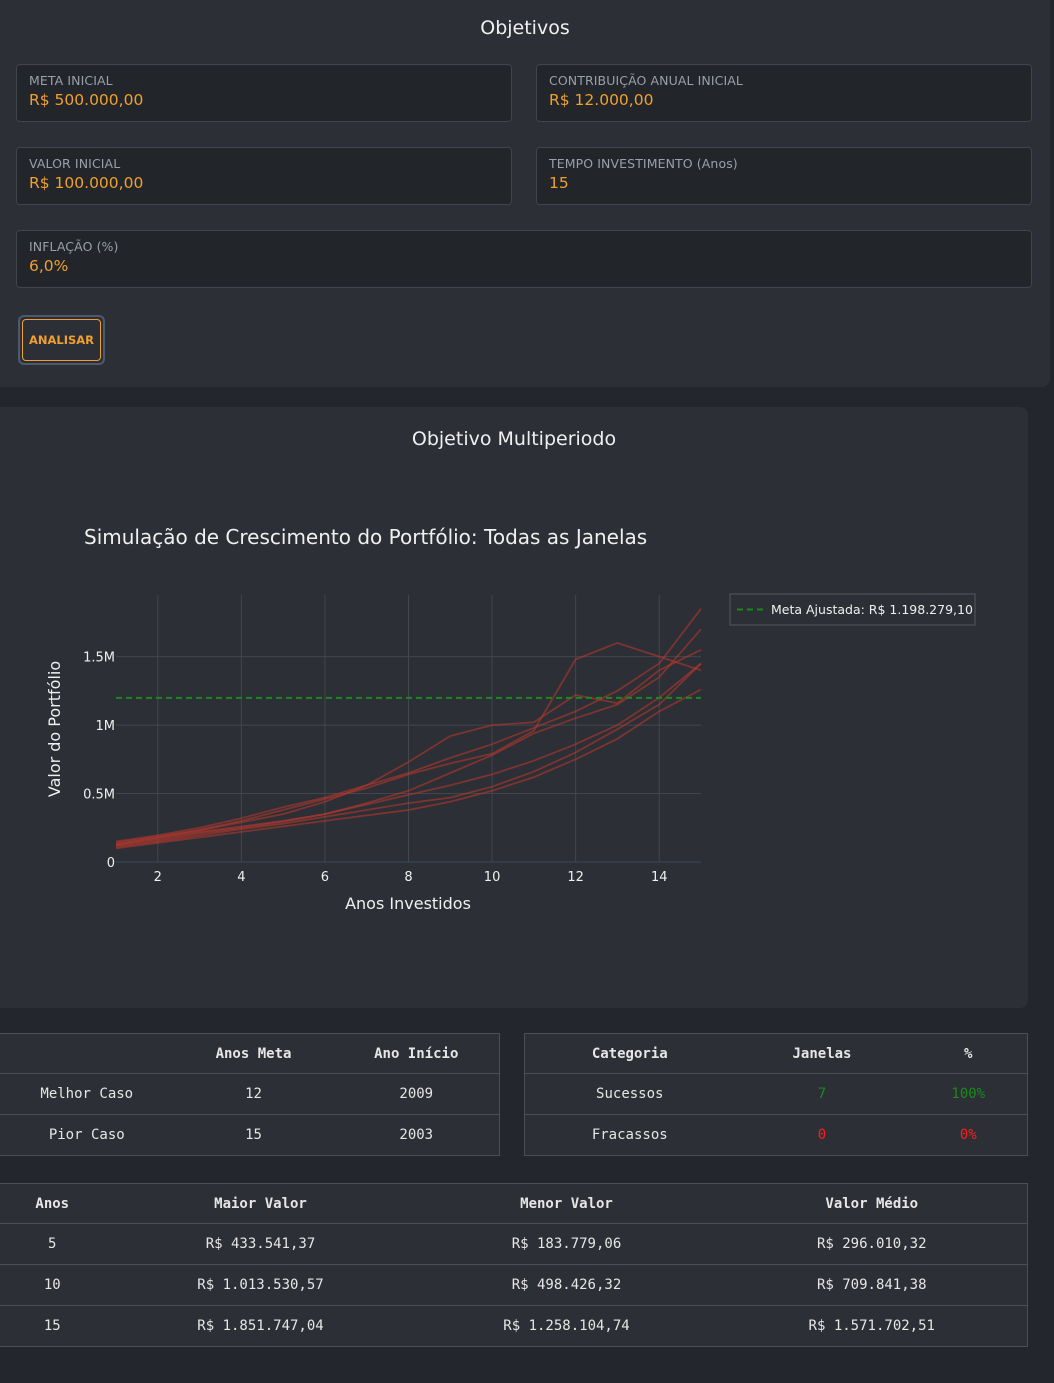 The height and width of the screenshot is (1383, 1054). I want to click on x-tick-label: 8, so click(408, 877).